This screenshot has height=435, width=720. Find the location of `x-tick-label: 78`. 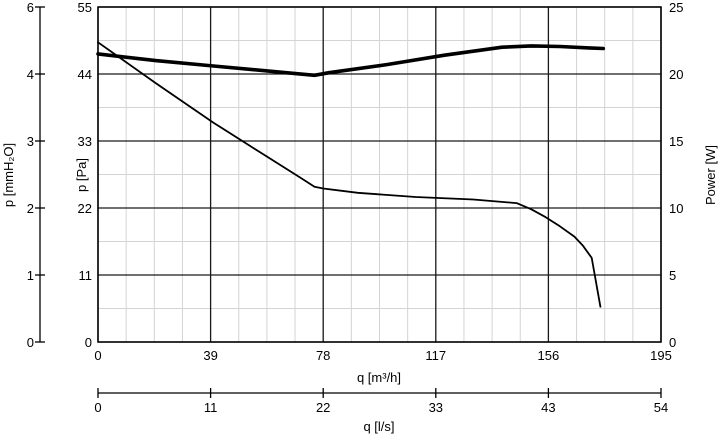

x-tick-label: 78 is located at coordinates (323, 355).